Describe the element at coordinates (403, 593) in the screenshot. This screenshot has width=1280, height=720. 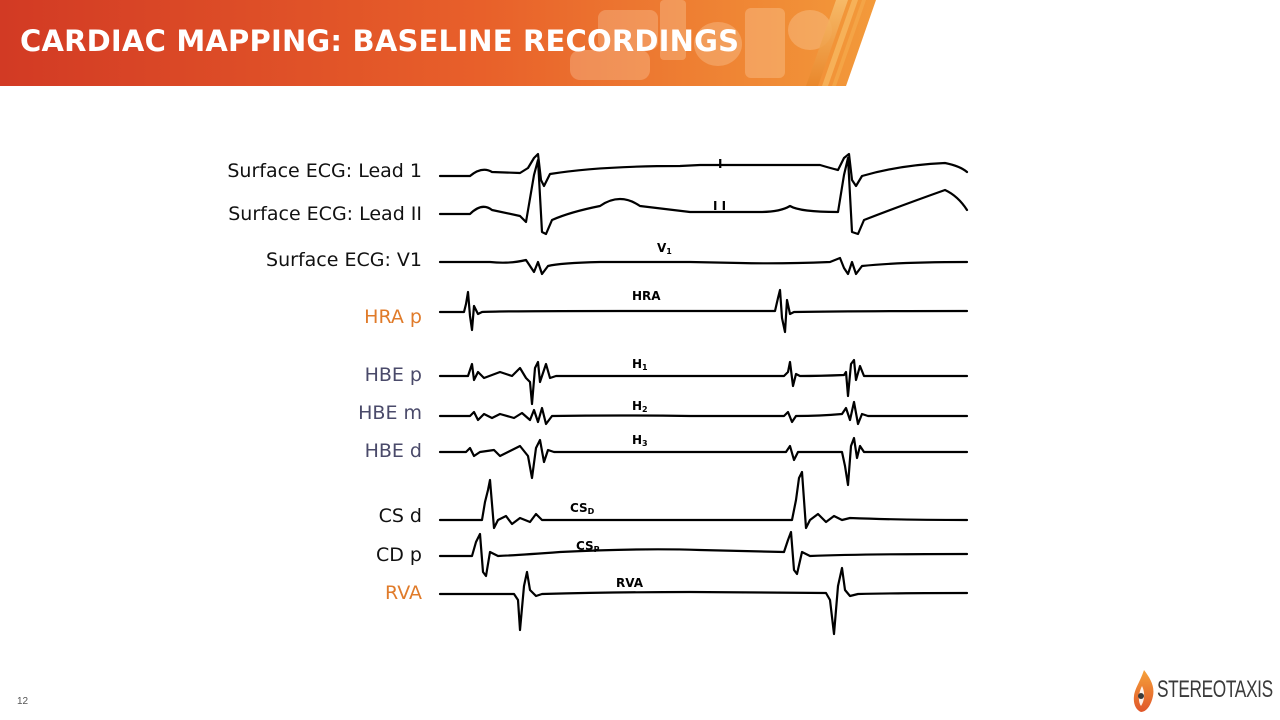
I see `channel-label-rva: RVA` at that location.